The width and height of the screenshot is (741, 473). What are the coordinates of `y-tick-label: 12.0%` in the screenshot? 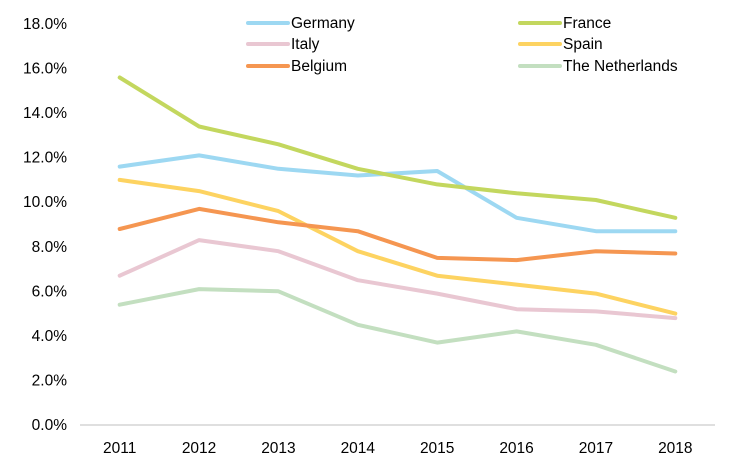 It's located at (45, 158).